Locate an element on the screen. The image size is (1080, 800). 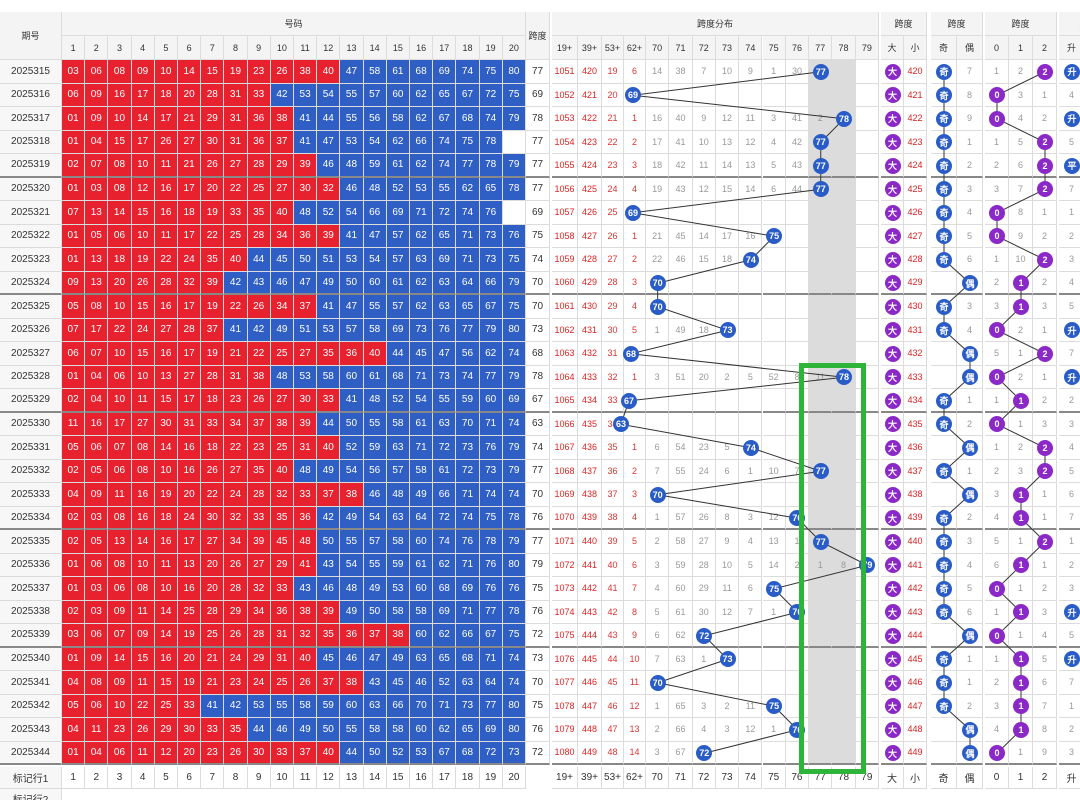
period-cell: 2025318 is located at coordinates (31, 142).